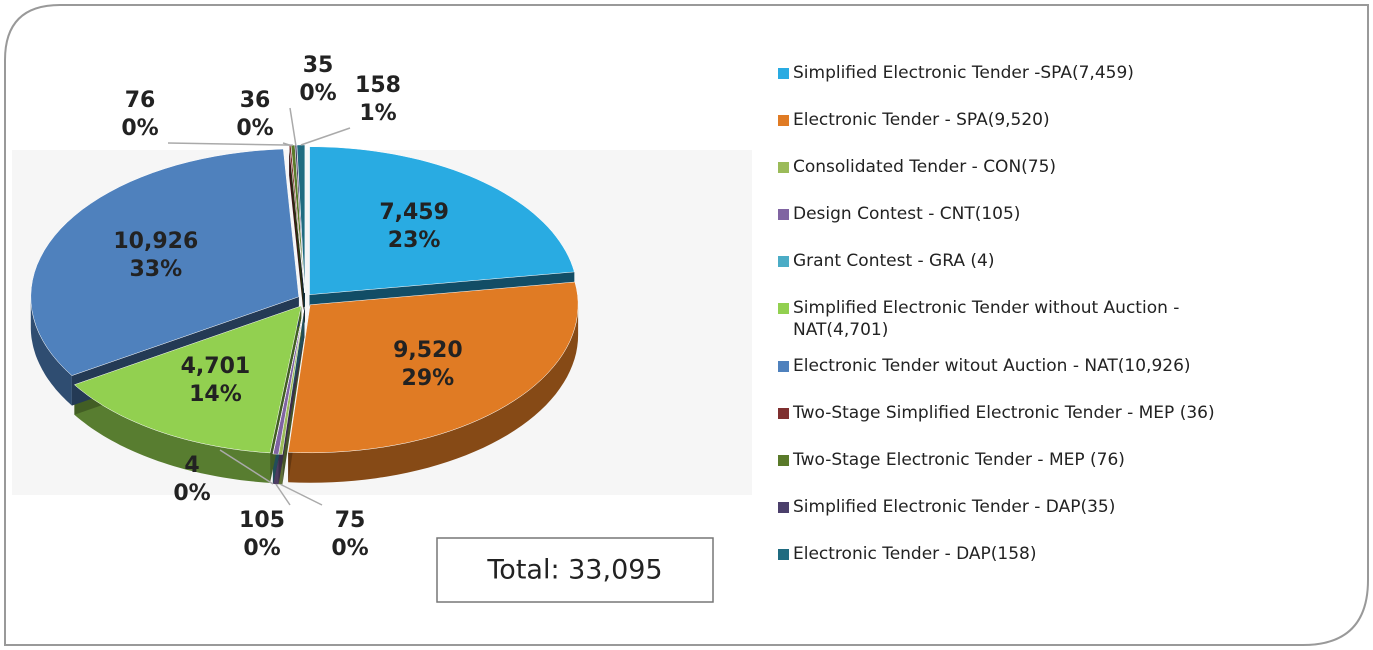 Image resolution: width=1373 pixels, height=650 pixels. What do you see at coordinates (1048, 226) in the screenshot?
I see `legend-item: Design Contest - CNT(105)` at bounding box center [1048, 226].